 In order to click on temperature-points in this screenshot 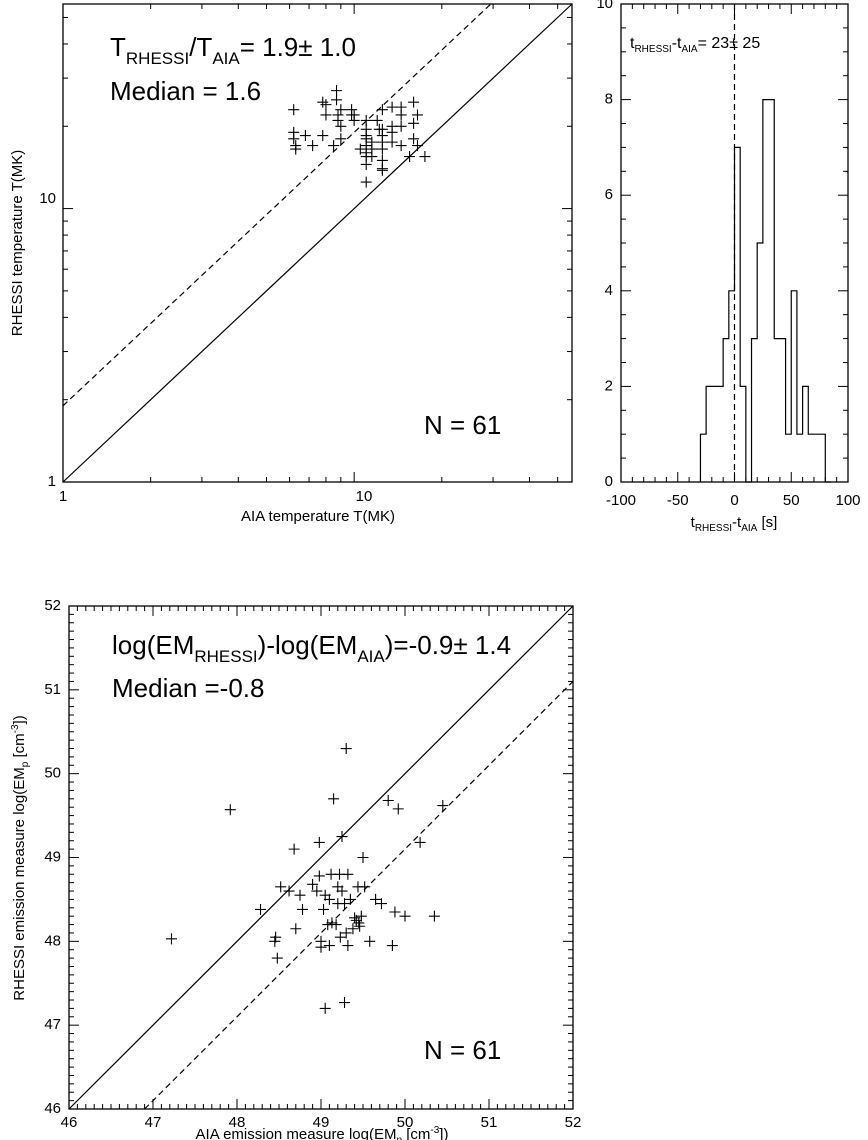, I will do `click(359, 136)`.